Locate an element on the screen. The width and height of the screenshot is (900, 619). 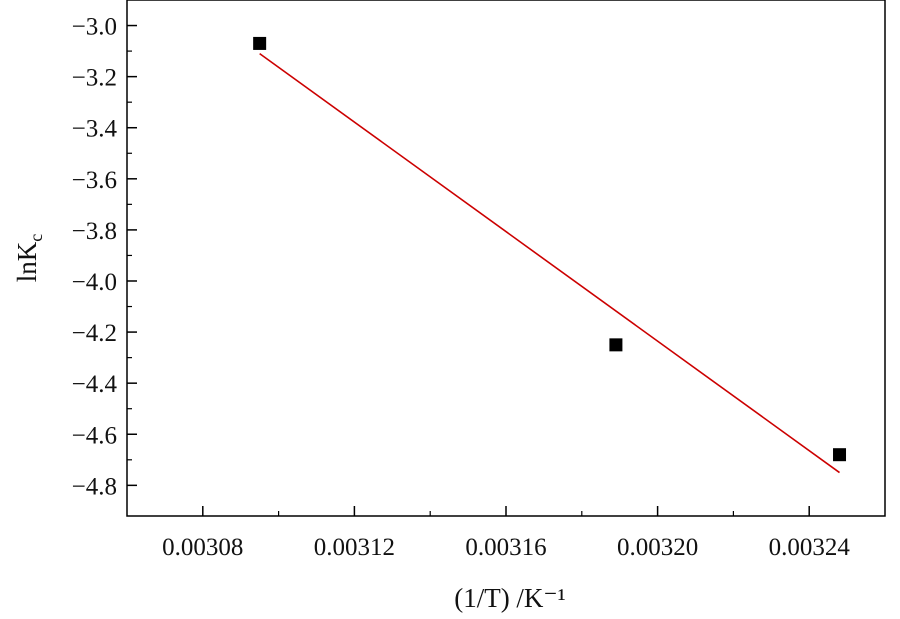
x-tick-label: 0.00324 is located at coordinates (810, 547).